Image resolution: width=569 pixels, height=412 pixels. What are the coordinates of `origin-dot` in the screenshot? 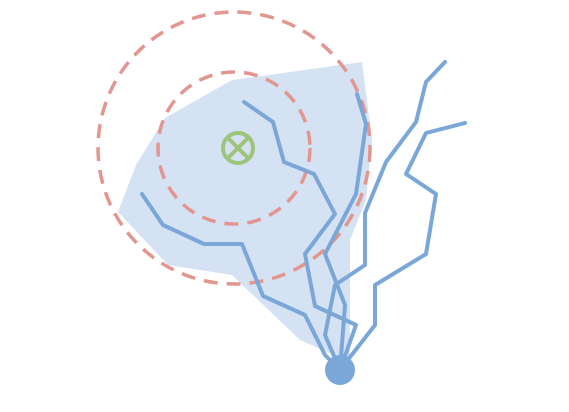 It's located at (340, 370).